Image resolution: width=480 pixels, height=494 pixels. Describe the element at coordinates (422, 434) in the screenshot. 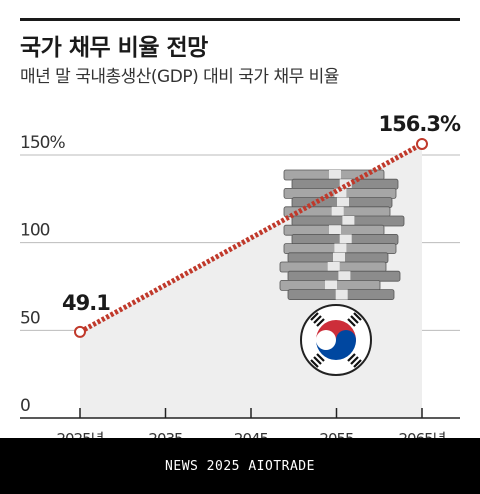

I see `x-tick-label: 2065년` at that location.